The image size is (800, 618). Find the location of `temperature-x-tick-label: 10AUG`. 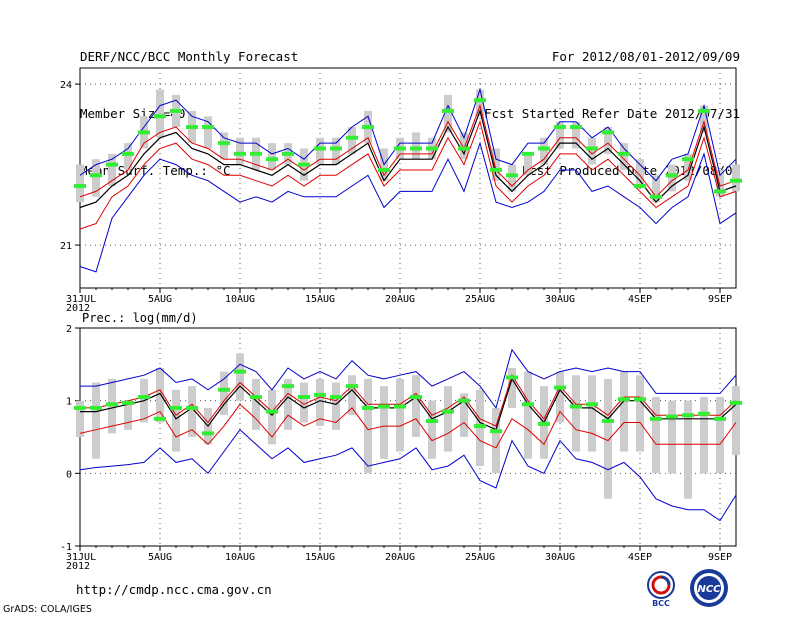

temperature-x-tick-label: 10AUG is located at coordinates (240, 299).